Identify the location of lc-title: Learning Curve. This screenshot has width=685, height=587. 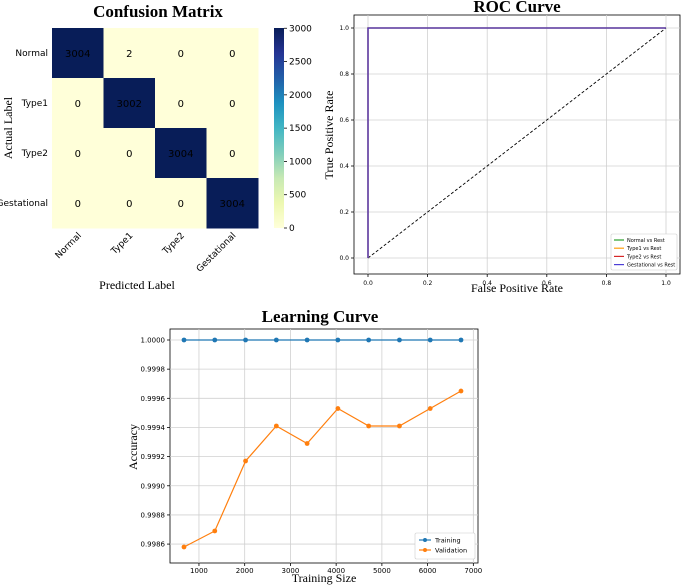
(320, 316).